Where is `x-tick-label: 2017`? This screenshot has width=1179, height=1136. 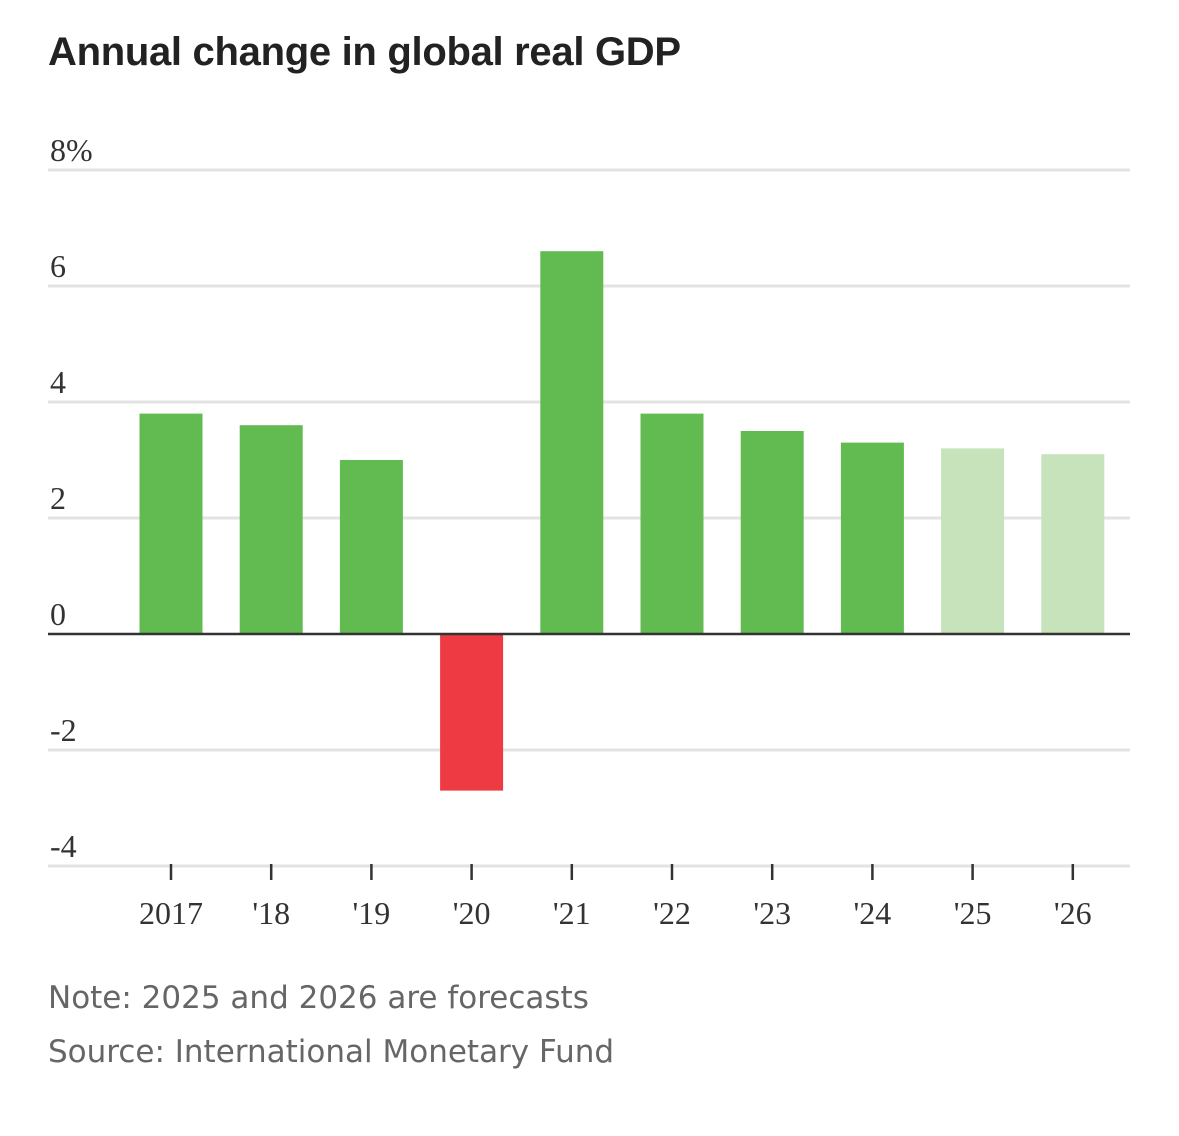 x-tick-label: 2017 is located at coordinates (171, 913).